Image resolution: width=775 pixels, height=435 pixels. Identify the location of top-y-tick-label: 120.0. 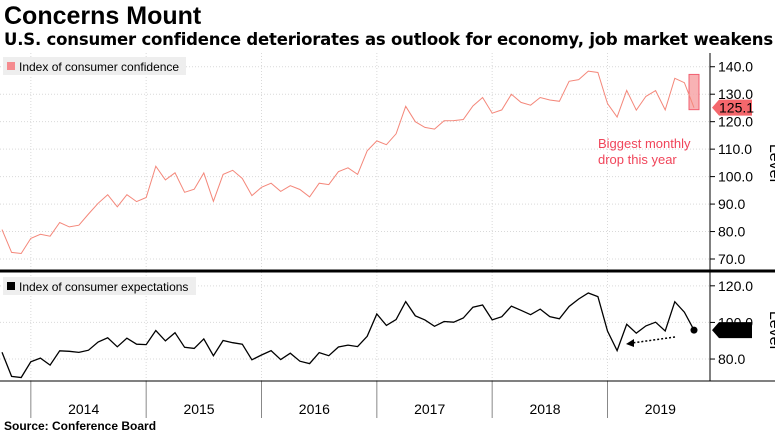
(735, 122).